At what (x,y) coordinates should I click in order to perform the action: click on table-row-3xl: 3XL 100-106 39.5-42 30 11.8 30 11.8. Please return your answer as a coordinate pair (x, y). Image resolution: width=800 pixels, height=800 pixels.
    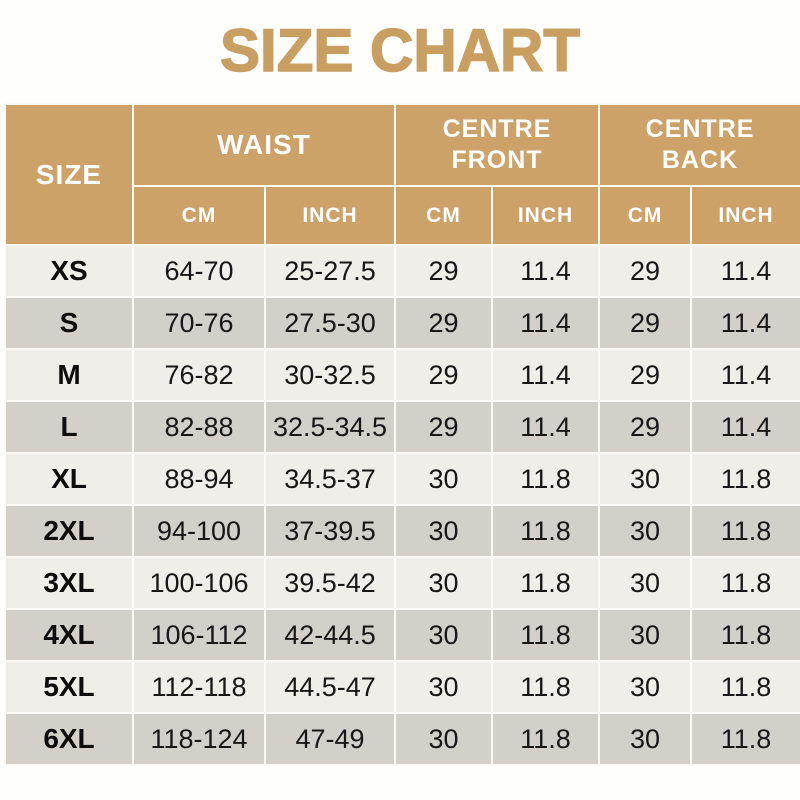
    Looking at the image, I should click on (402, 583).